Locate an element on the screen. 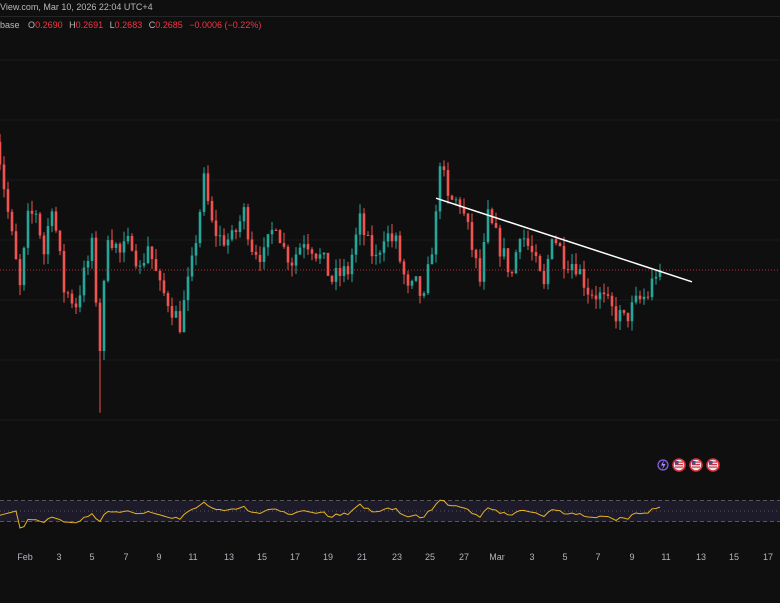  us-flag-event-icon is located at coordinates (679, 465).